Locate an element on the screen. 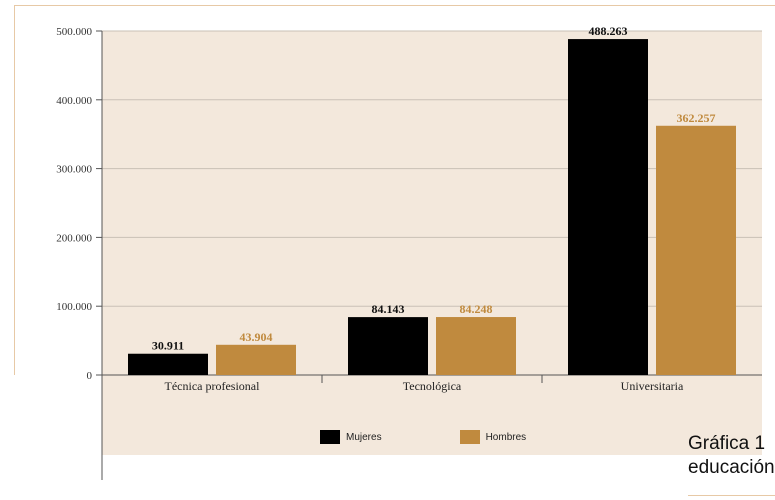 The width and height of the screenshot is (775, 500). legend-item-hombres: Hombres is located at coordinates (493, 437).